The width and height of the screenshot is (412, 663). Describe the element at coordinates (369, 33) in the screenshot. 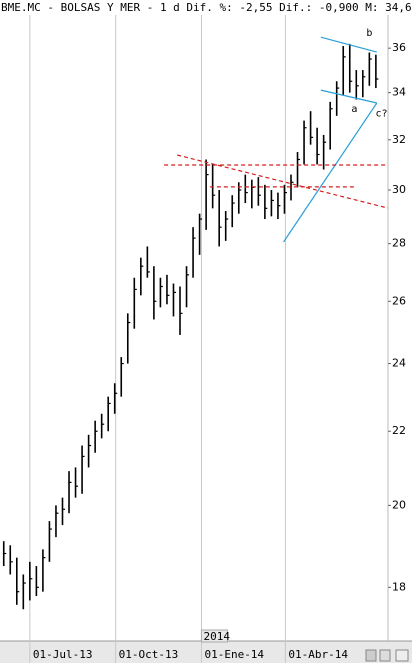

I see `annotation: b` at that location.